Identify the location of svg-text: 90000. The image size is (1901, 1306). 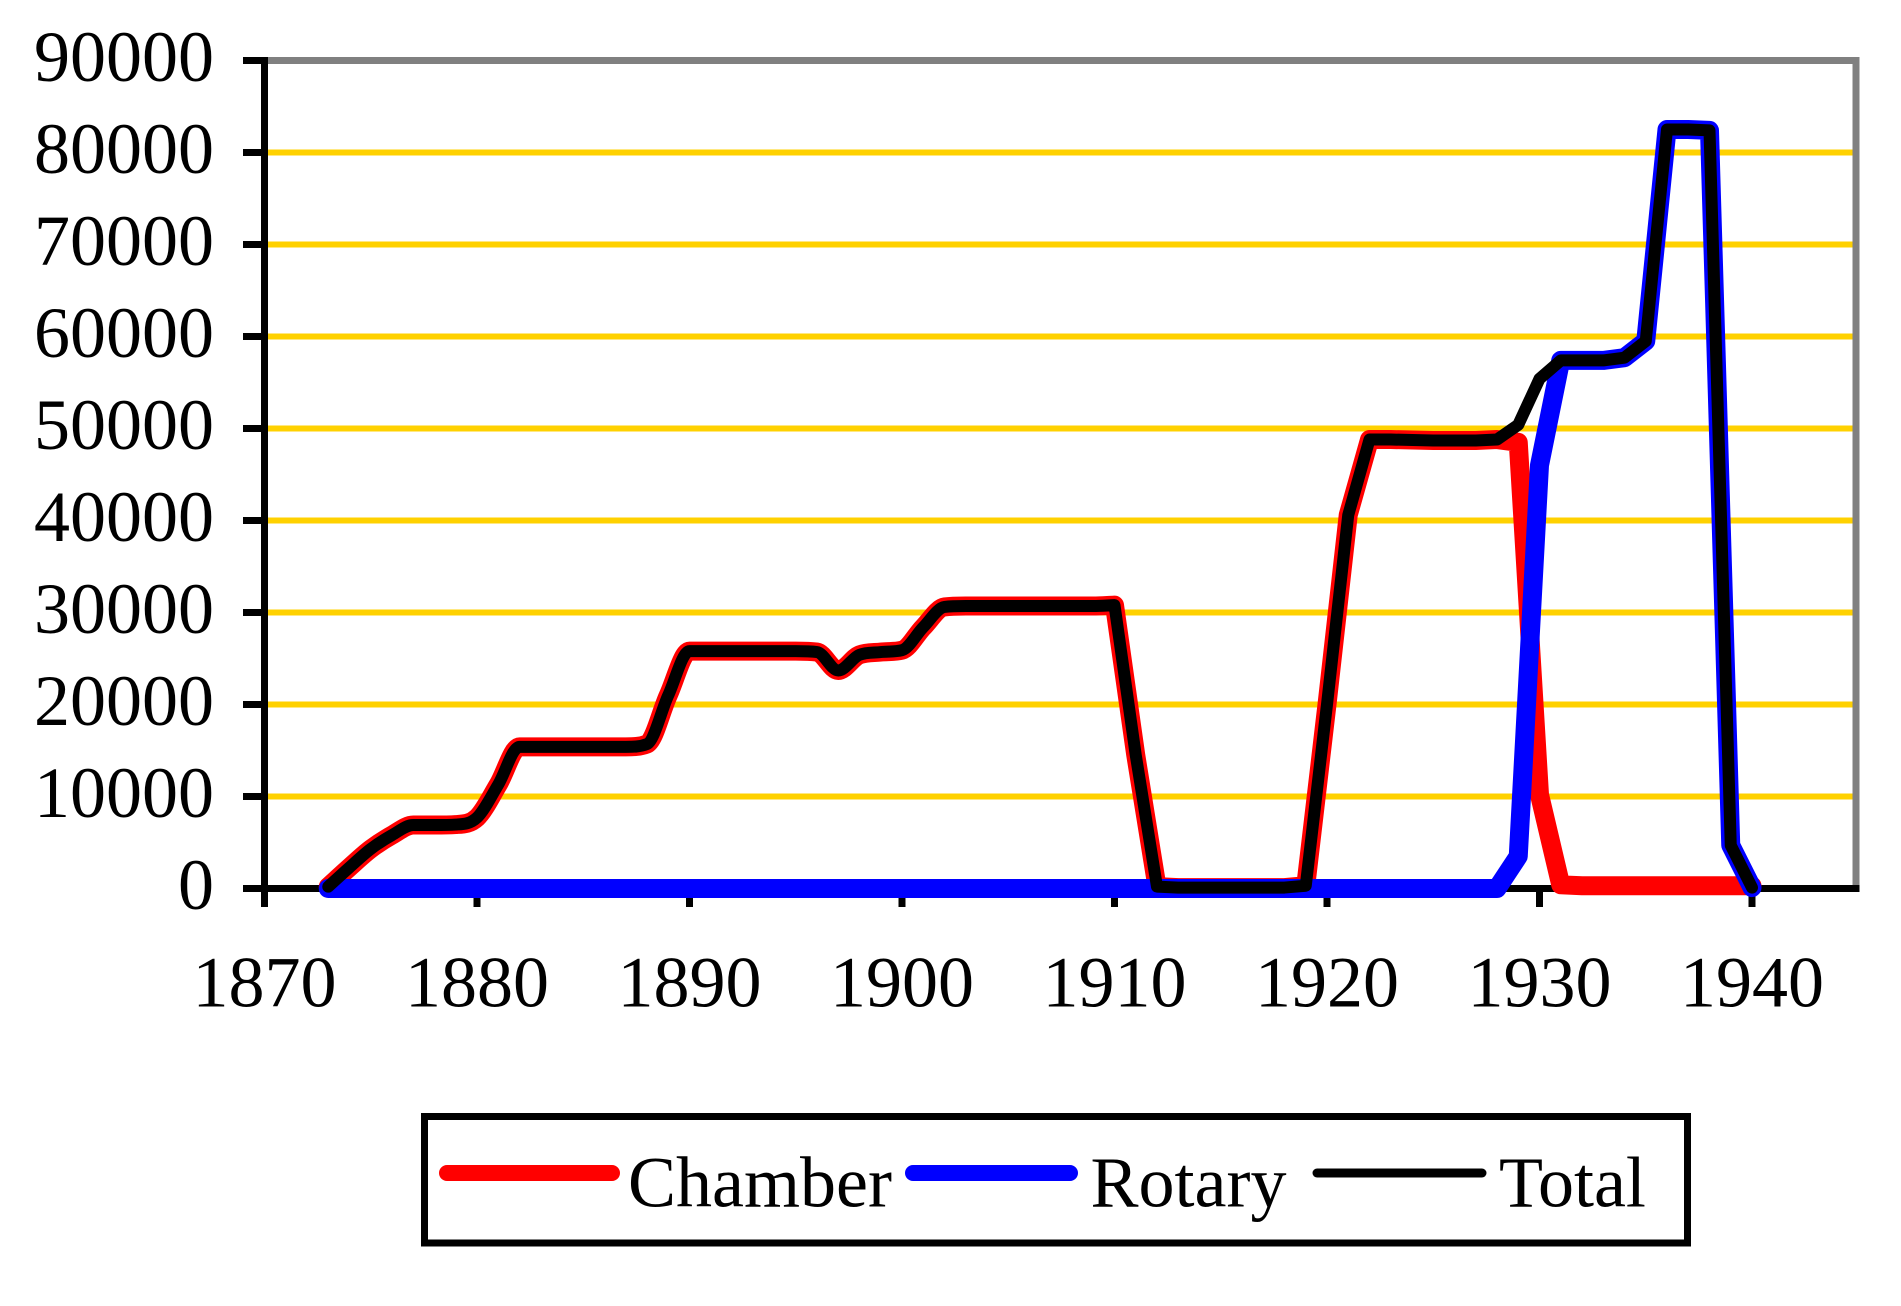
(124, 57).